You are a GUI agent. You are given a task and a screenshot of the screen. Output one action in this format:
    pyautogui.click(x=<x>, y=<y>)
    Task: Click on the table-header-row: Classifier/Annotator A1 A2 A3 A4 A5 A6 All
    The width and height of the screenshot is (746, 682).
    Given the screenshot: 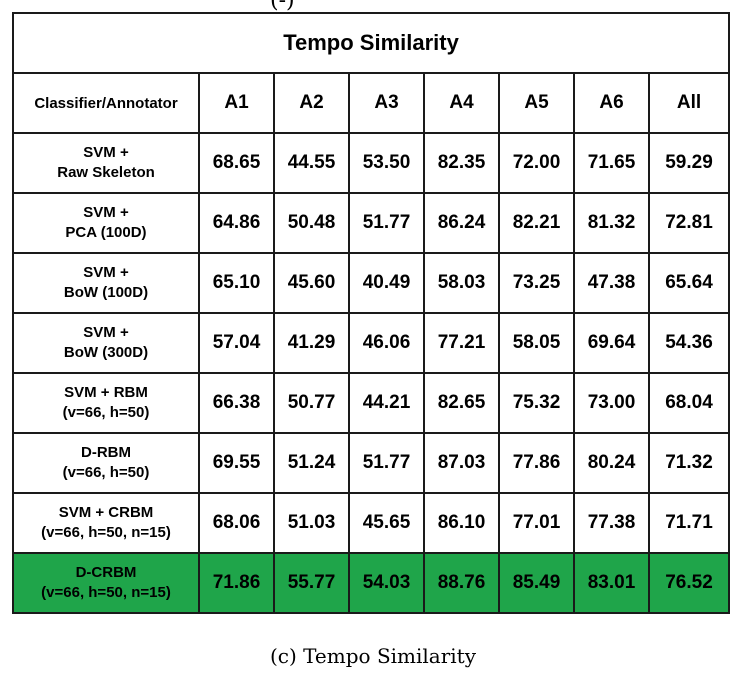 What is the action you would take?
    pyautogui.click(x=371, y=103)
    